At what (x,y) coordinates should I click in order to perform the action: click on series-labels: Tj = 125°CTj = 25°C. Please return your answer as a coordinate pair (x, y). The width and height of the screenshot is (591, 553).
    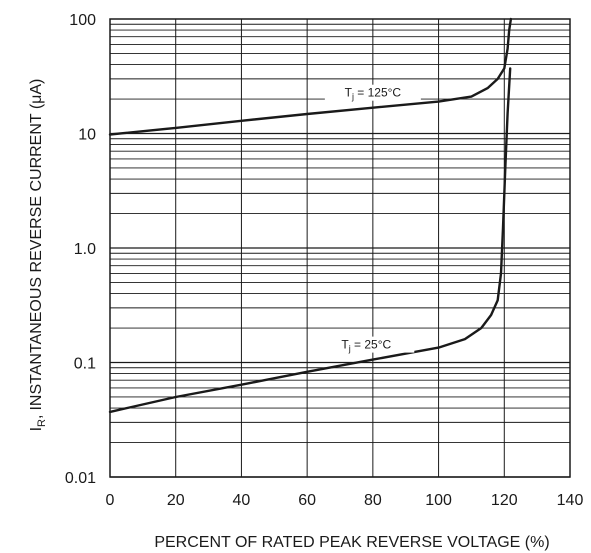
    Looking at the image, I should click on (369, 219).